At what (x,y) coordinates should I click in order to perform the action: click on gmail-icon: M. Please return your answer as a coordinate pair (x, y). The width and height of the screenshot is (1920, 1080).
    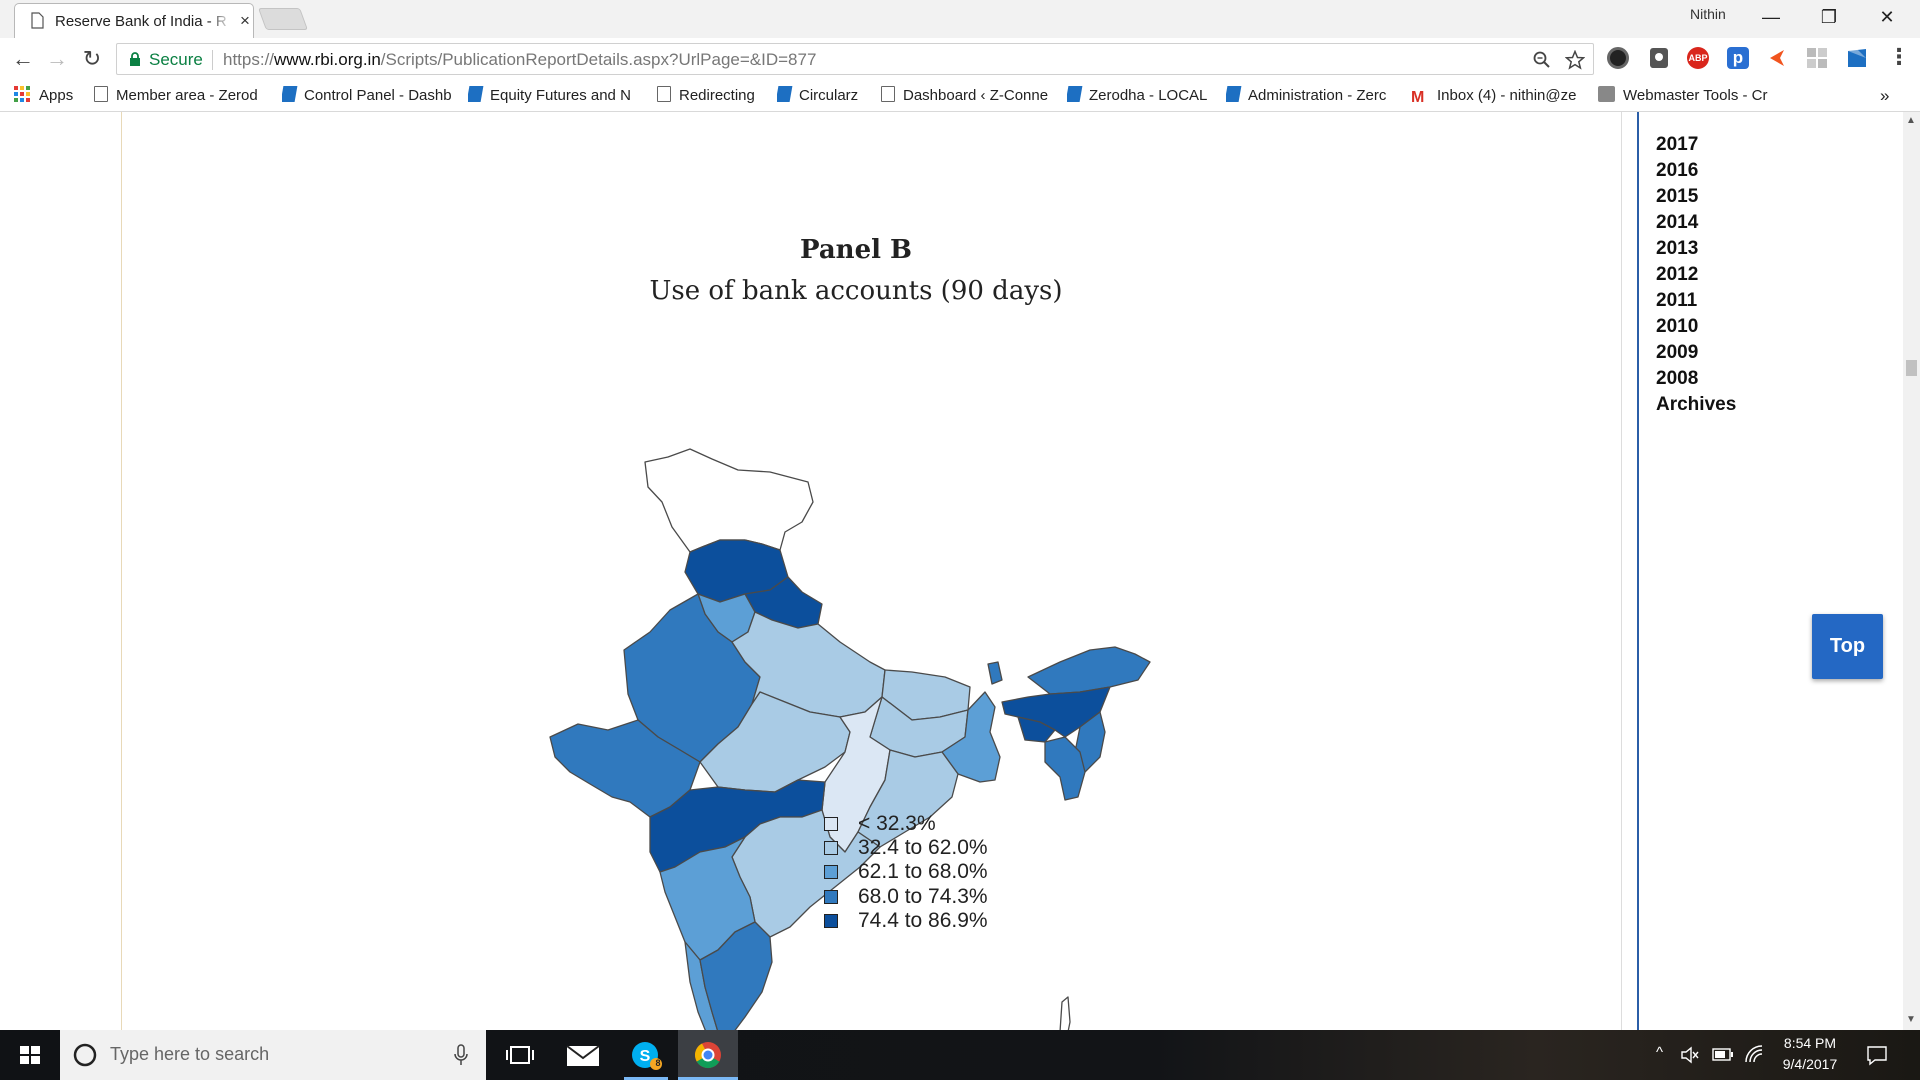
    Looking at the image, I should click on (1418, 97).